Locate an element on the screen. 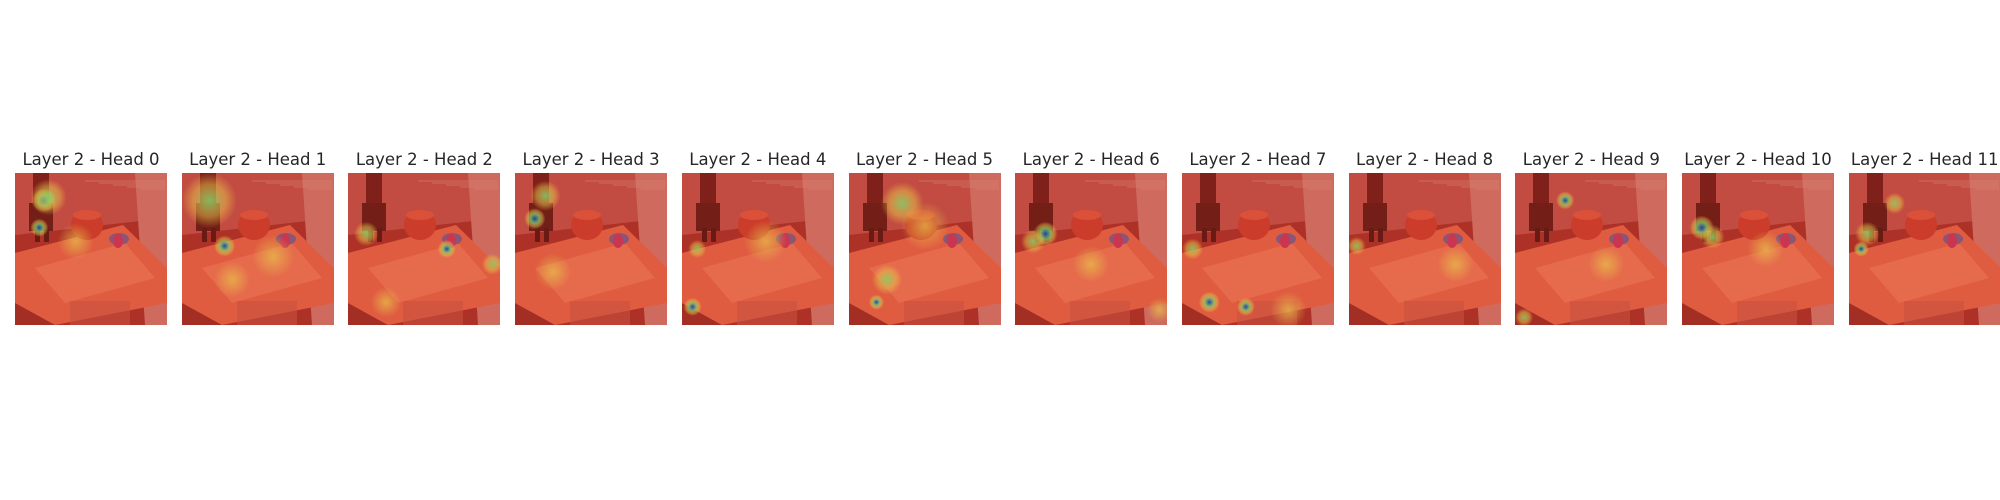 The height and width of the screenshot is (500, 2000). attention-panel: Layer 2 - Head 9 is located at coordinates (1591, 237).